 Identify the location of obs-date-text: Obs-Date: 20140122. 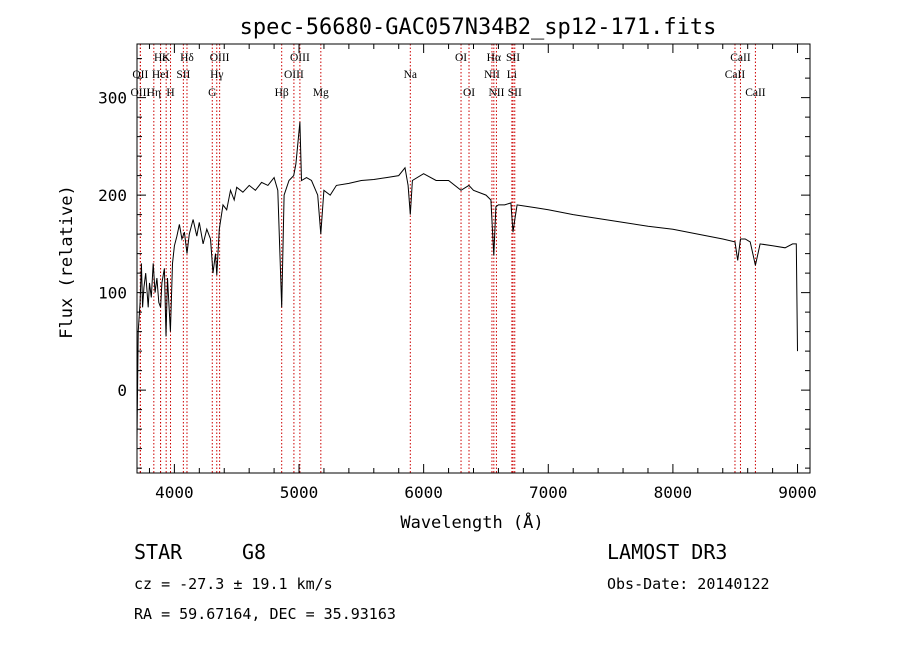
(688, 584).